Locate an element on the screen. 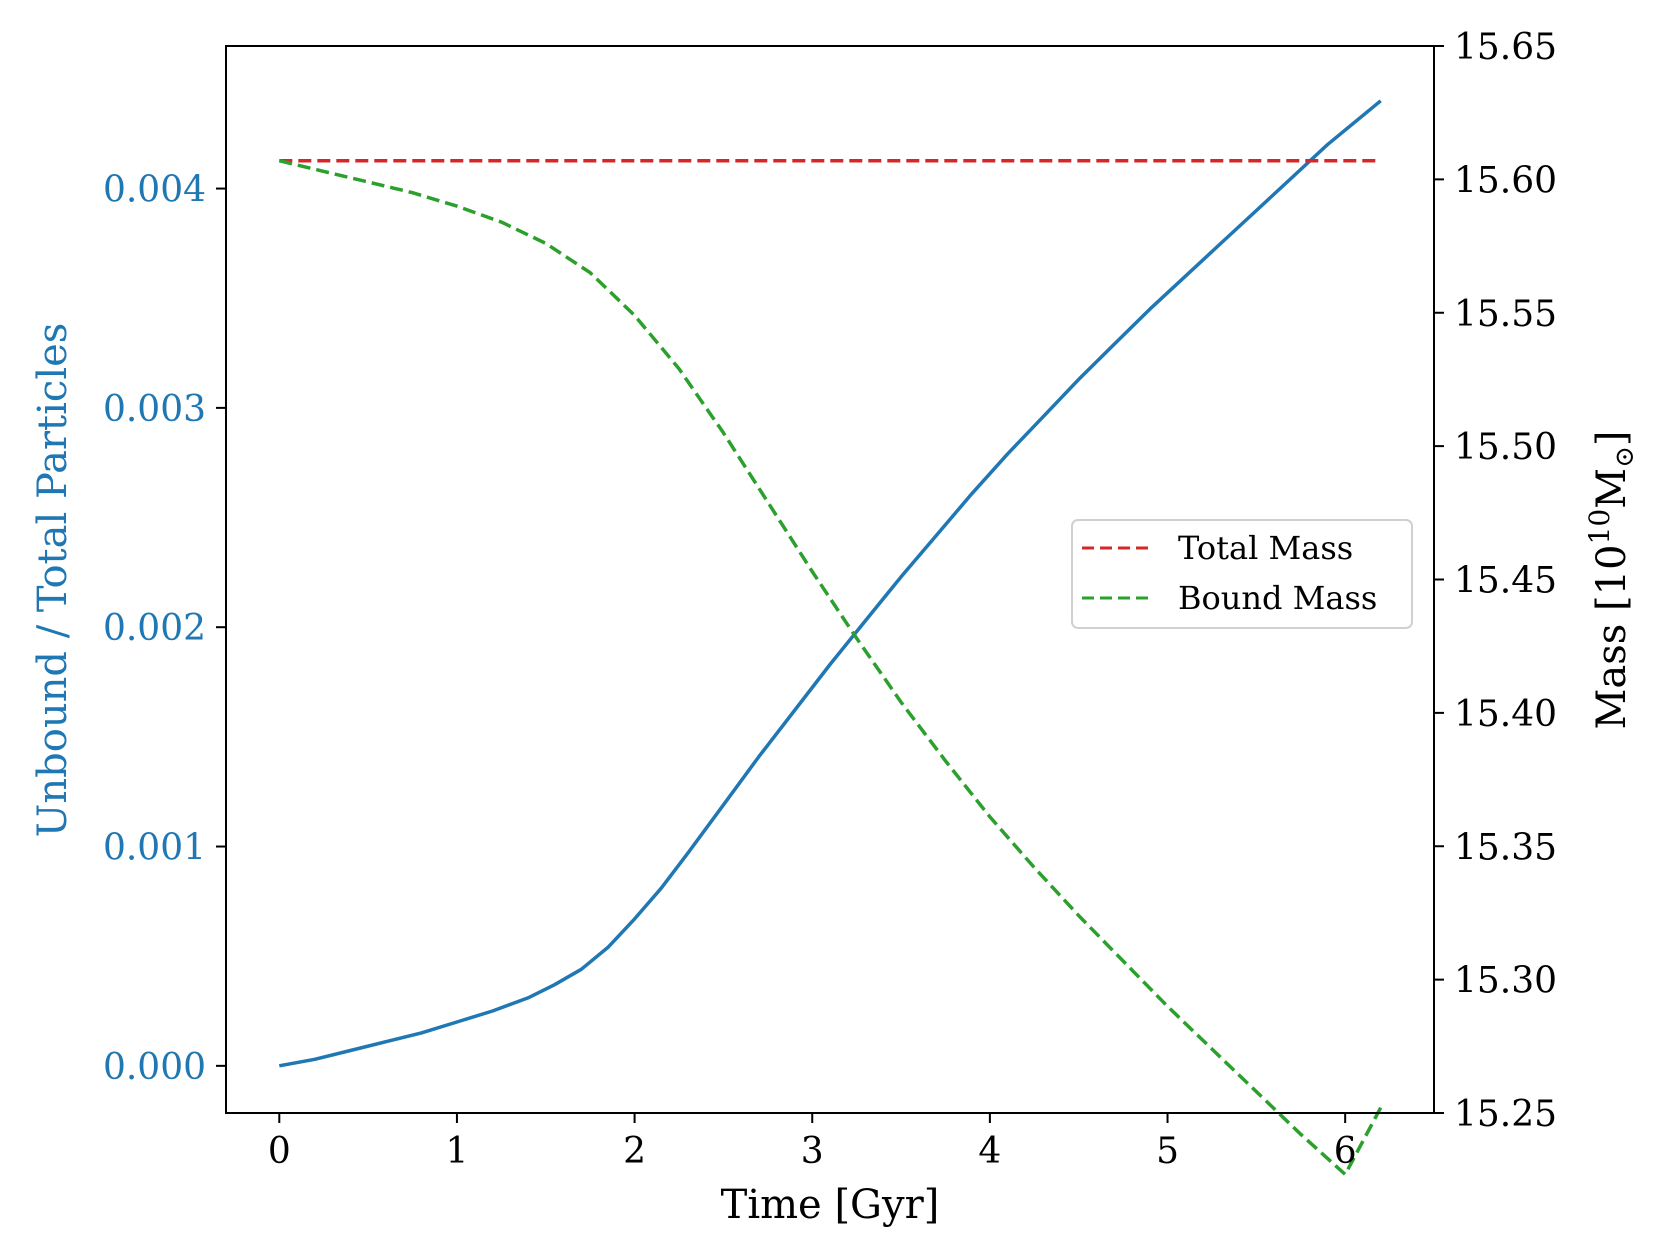 The height and width of the screenshot is (1246, 1661). right-y-tick-label: 15.50 is located at coordinates (1505, 447).